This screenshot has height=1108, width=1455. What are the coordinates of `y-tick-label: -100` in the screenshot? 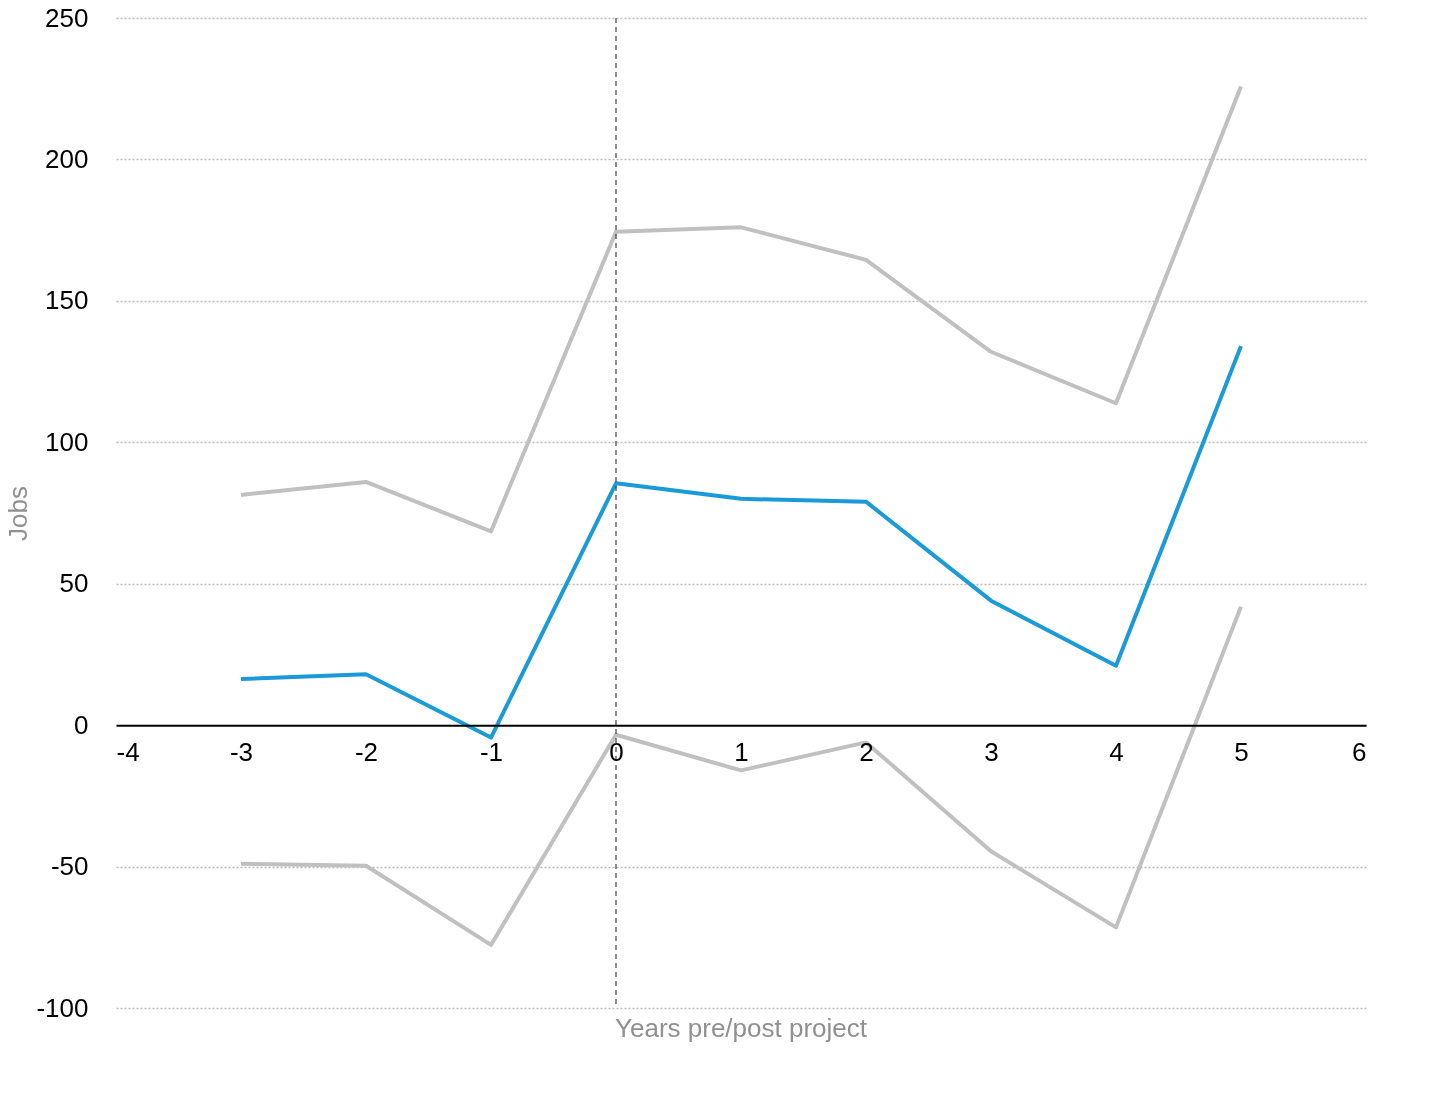 It's located at (62, 1007).